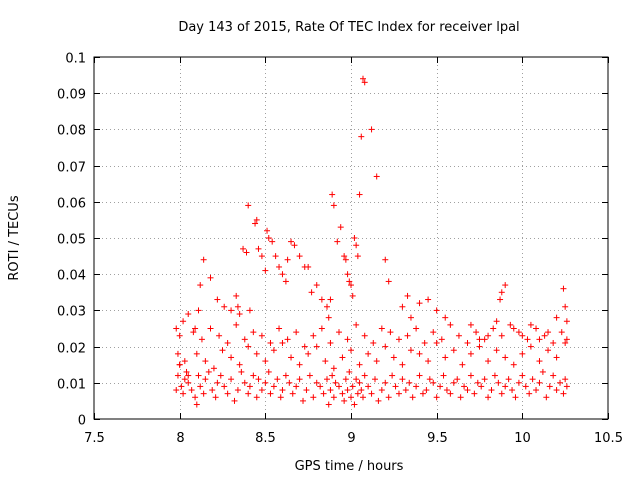 Image resolution: width=640 pixels, height=480 pixels. What do you see at coordinates (71, 349) in the screenshot?
I see `y-tick-label: 0.02` at bounding box center [71, 349].